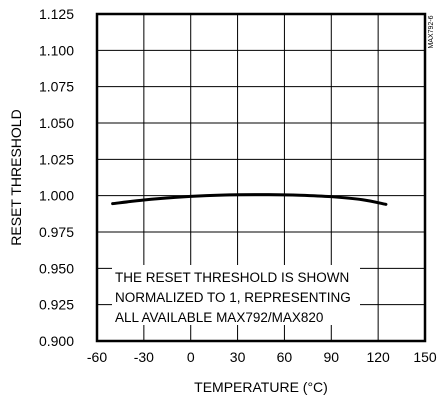  What do you see at coordinates (56, 14) in the screenshot?
I see `y-tick-label: 1.125` at bounding box center [56, 14].